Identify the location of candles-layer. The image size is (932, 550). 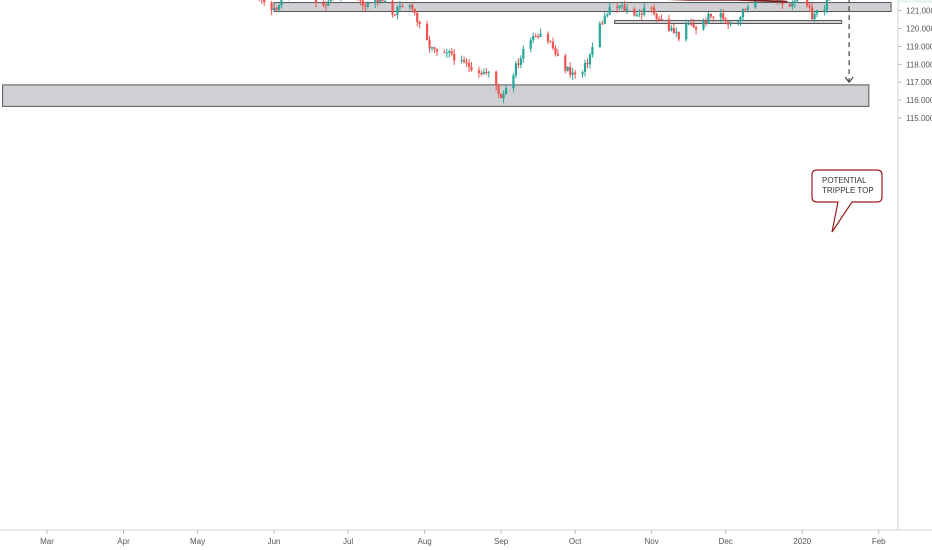
(544, 52).